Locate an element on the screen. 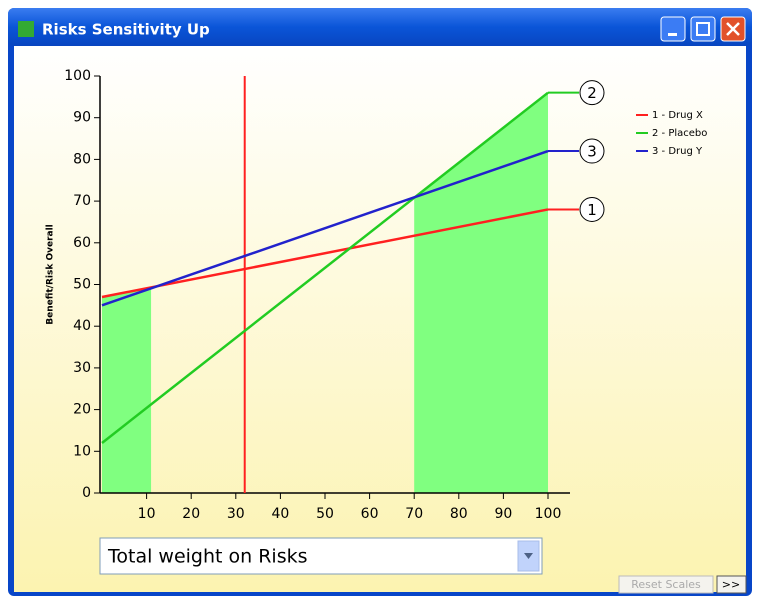 The height and width of the screenshot is (602, 758). end-marker-label: 3 is located at coordinates (592, 152).